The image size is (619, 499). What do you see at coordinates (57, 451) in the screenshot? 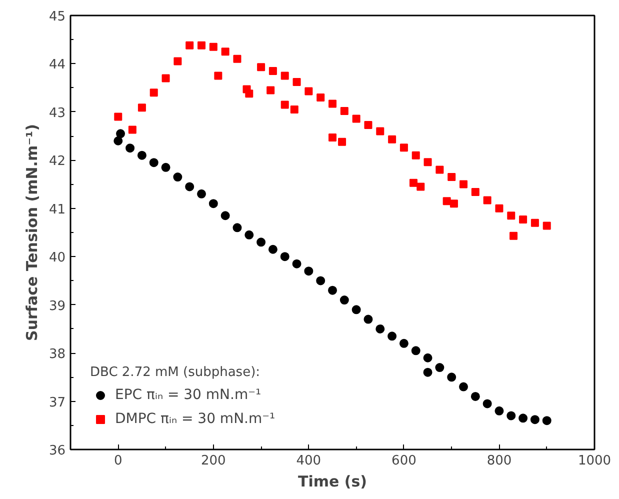
I see `y-tick-label: 36` at bounding box center [57, 451].